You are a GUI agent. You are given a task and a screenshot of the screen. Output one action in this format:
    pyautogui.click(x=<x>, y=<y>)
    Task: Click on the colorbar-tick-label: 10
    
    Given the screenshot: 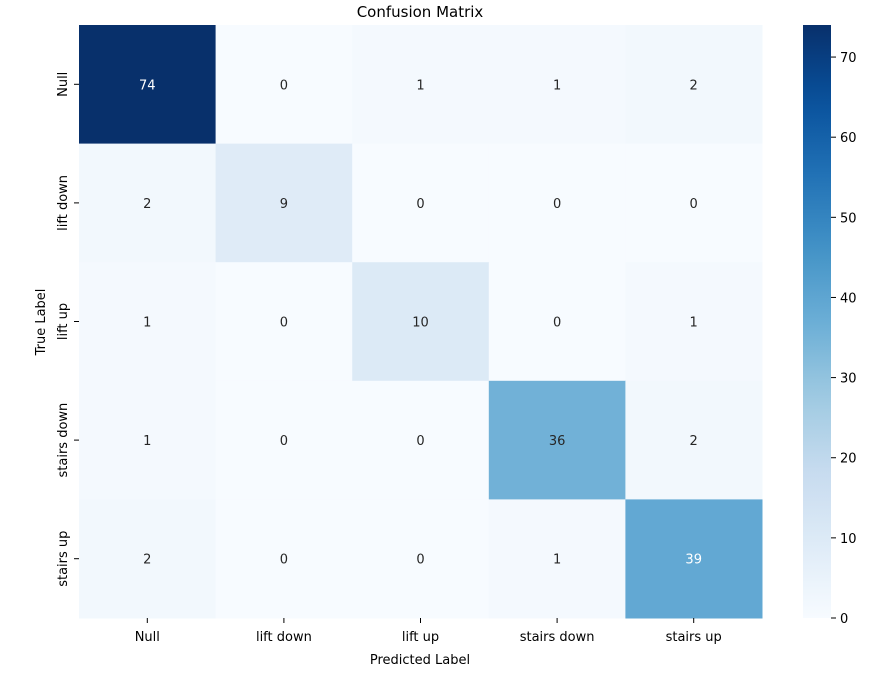 What is the action you would take?
    pyautogui.click(x=848, y=539)
    